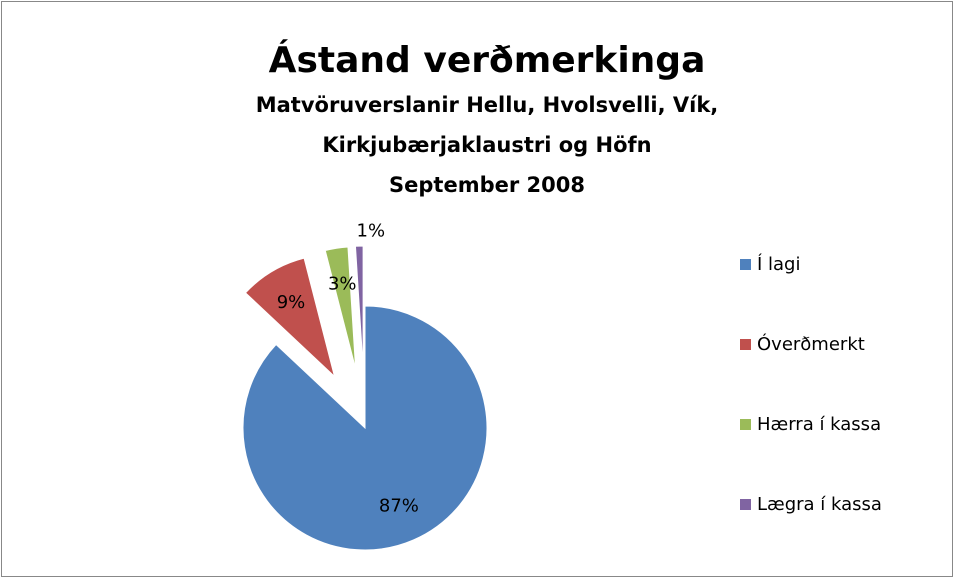 Image resolution: width=954 pixels, height=578 pixels. I want to click on legend-label: Óverðmerkt, so click(811, 344).